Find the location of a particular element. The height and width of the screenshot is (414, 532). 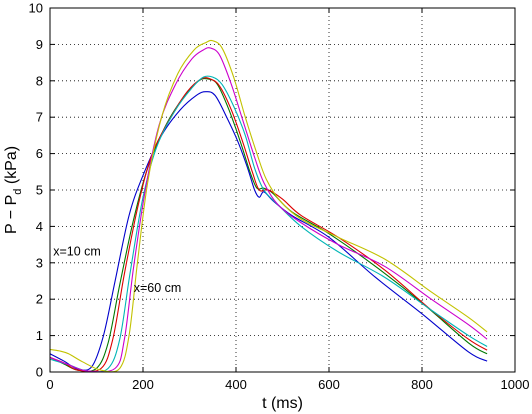

y-tick-label: 1 is located at coordinates (39, 335).